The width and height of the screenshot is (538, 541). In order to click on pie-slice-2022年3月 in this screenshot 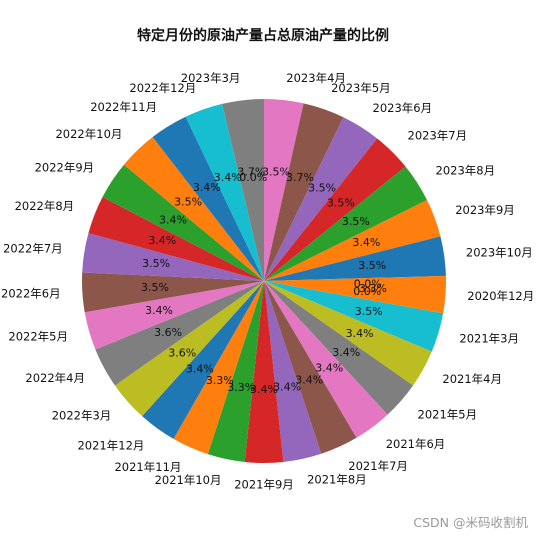, I will do `click(189, 349)`.